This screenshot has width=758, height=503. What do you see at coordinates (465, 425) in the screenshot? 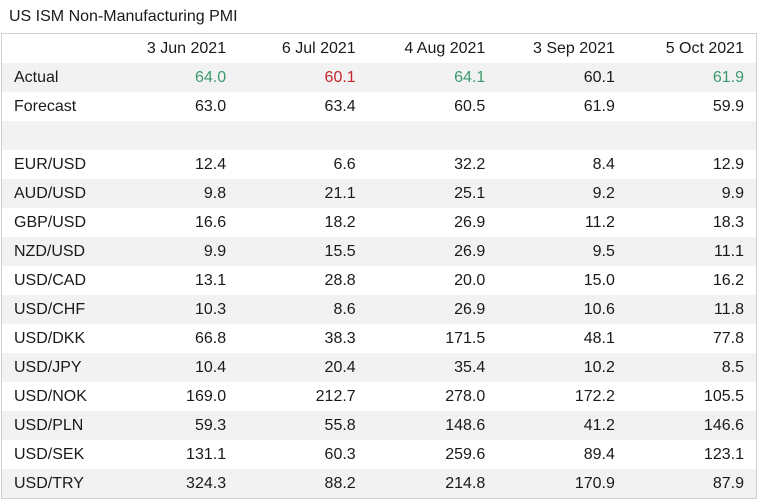
I see `table-cell: 148.6` at bounding box center [465, 425].